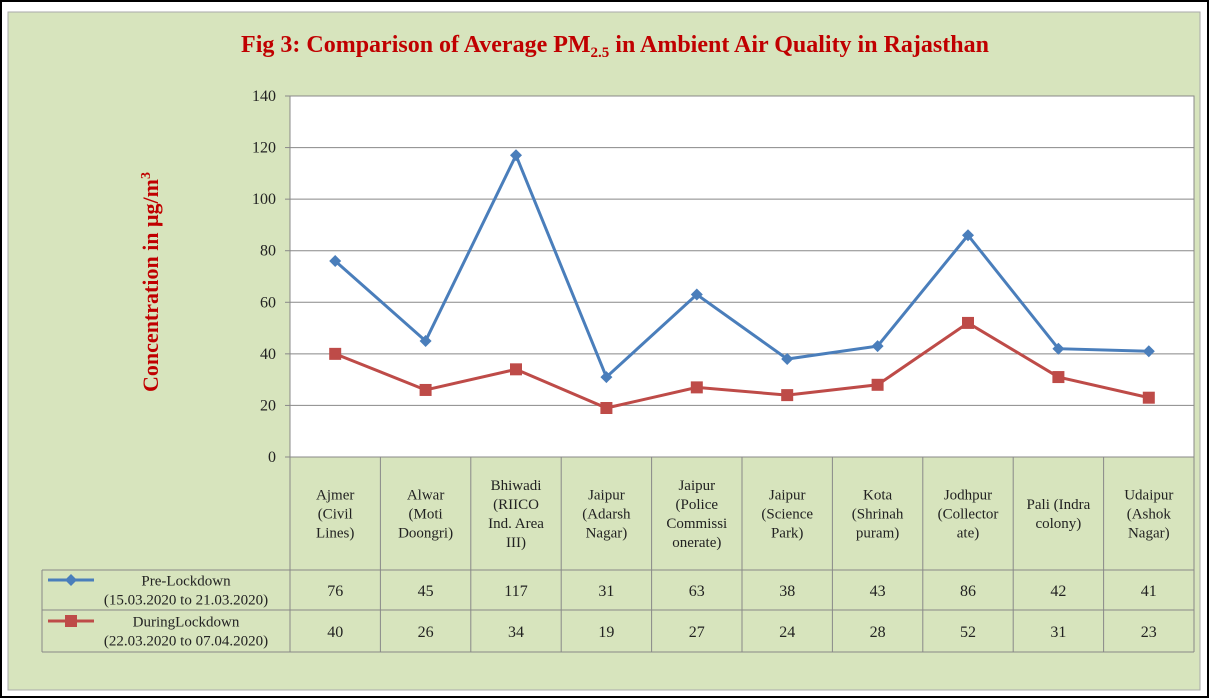  Describe the element at coordinates (268, 405) in the screenshot. I see `y-tick-label: 20` at that location.